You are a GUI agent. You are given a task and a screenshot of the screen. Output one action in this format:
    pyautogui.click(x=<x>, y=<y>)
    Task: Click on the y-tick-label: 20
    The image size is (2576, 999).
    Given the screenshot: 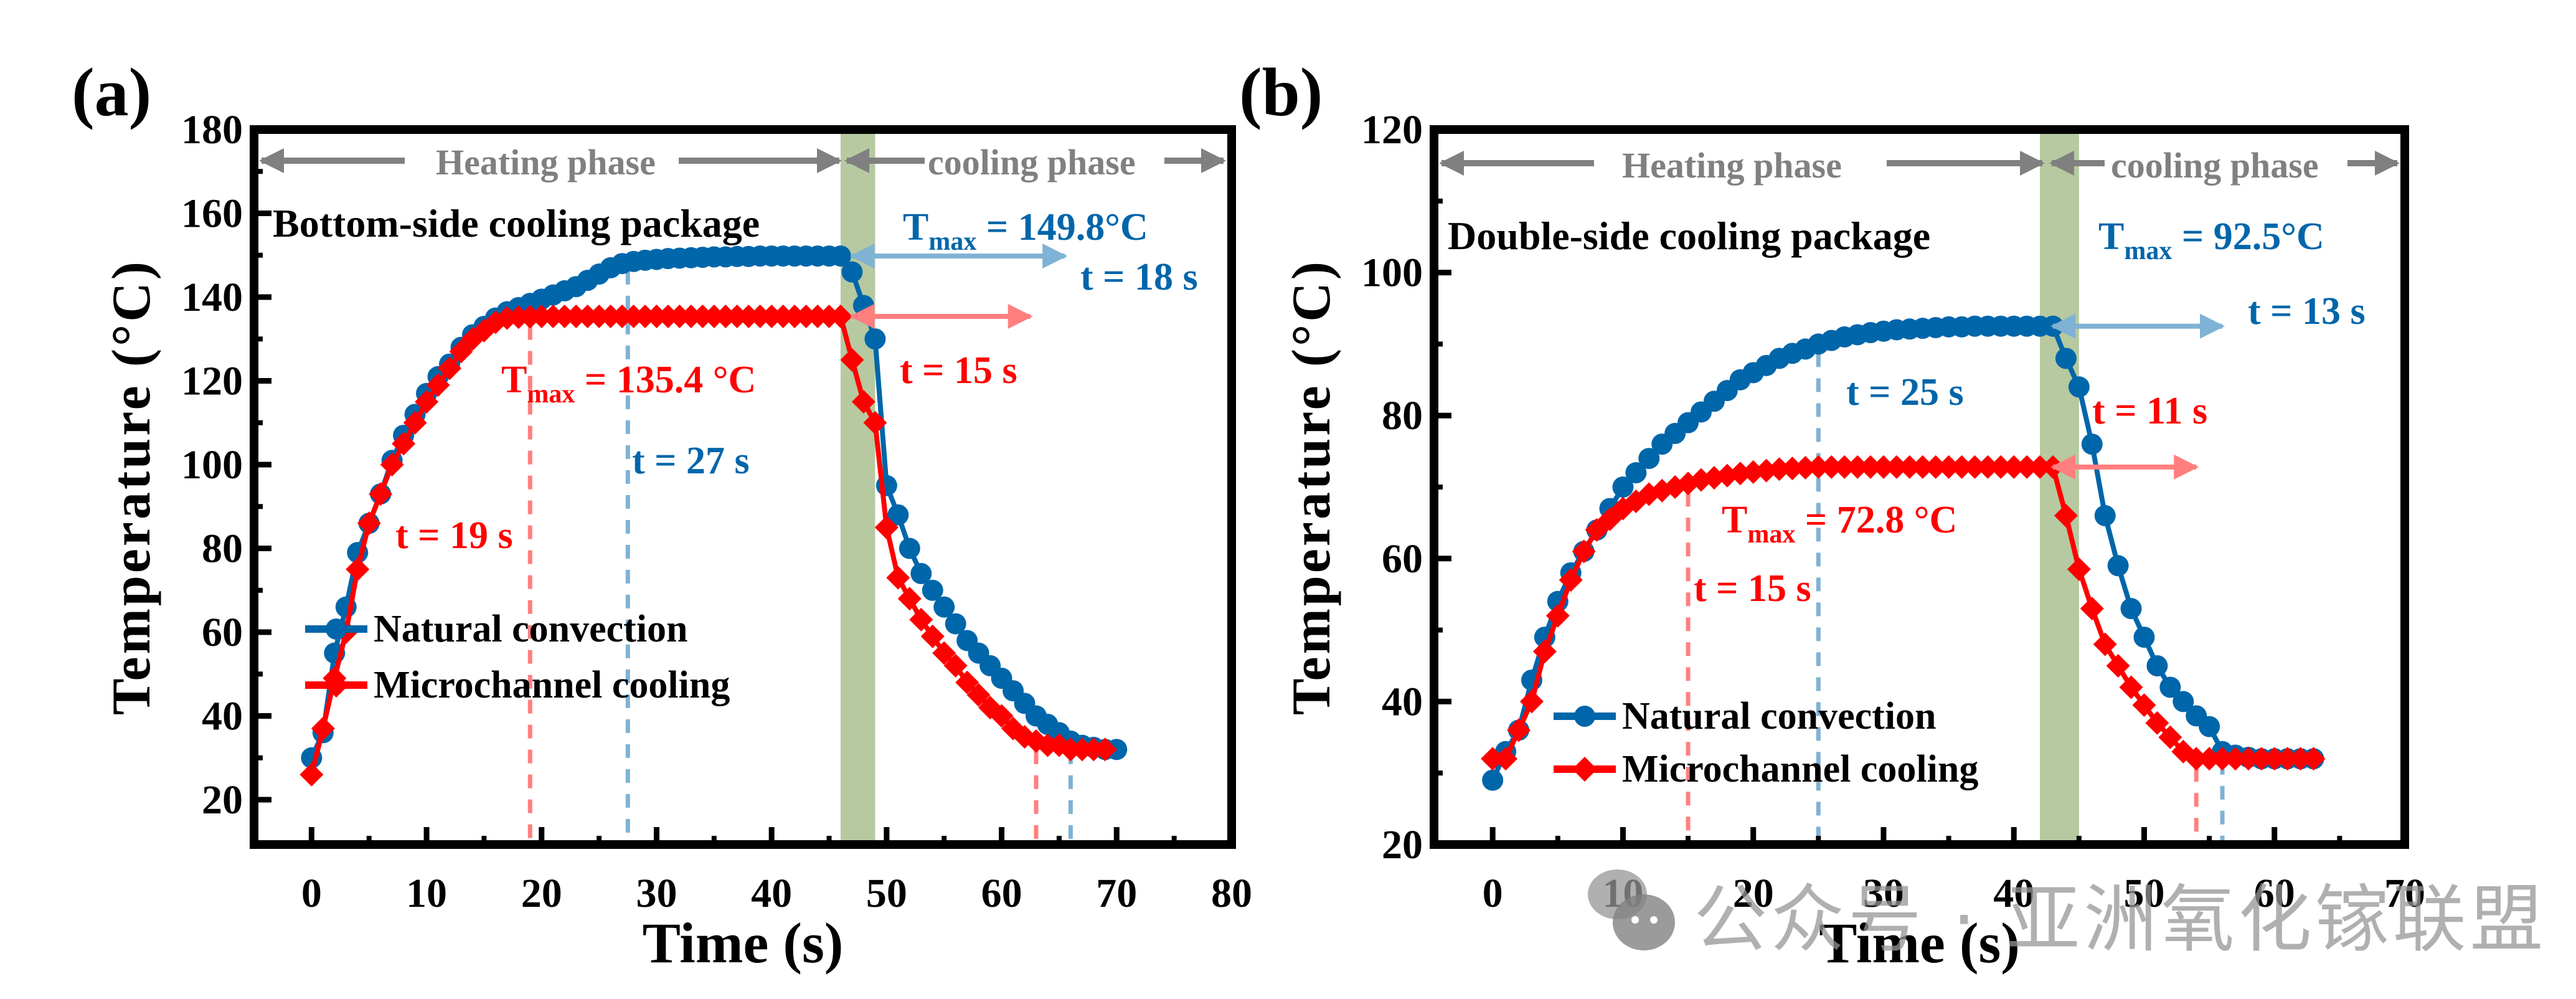 What is the action you would take?
    pyautogui.click(x=222, y=800)
    